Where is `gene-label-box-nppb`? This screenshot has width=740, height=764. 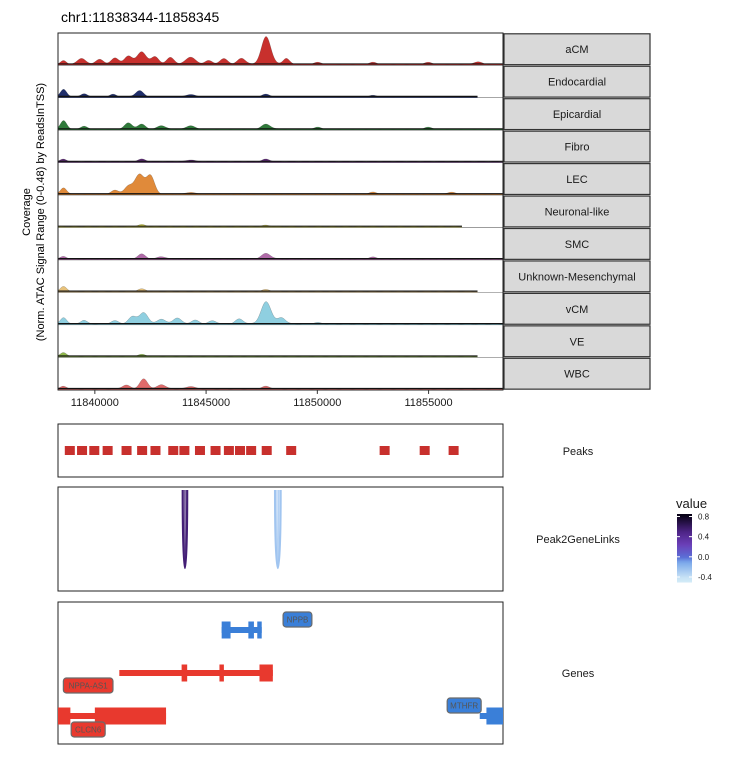
gene-label-box-nppb is located at coordinates (297, 619).